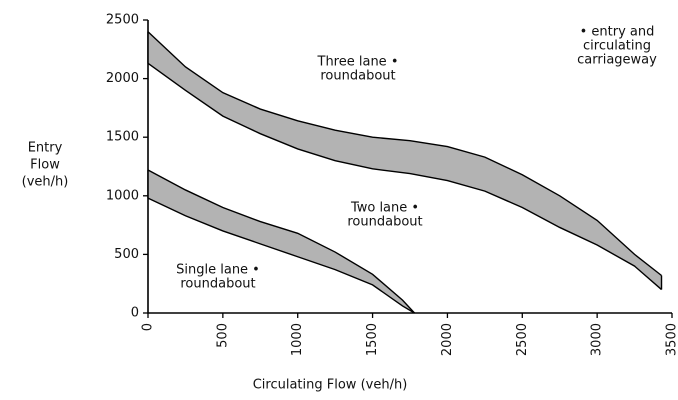  Describe the element at coordinates (218, 270) in the screenshot. I see `annotation: Single lane •` at that location.